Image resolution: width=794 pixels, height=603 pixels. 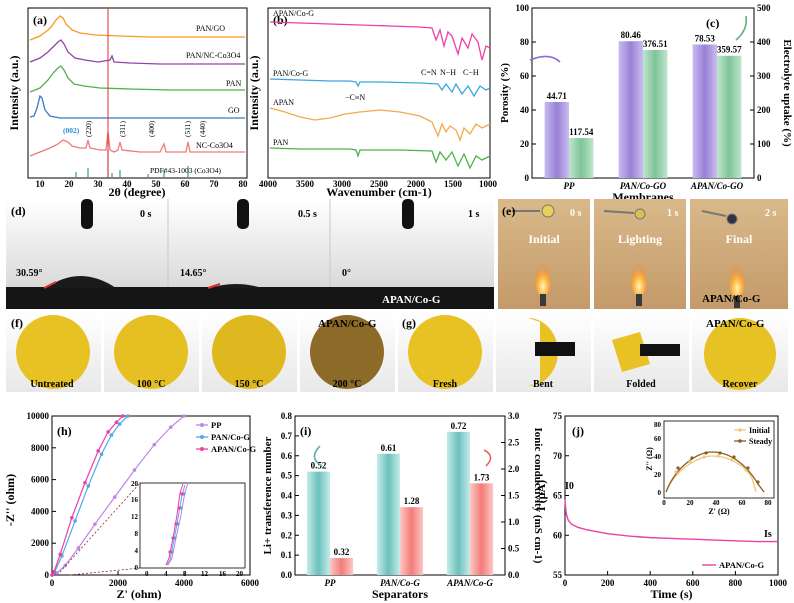 What do you see at coordinates (380, 124) in the screenshot?
I see `ftir-curve-apan` at bounding box center [380, 124].